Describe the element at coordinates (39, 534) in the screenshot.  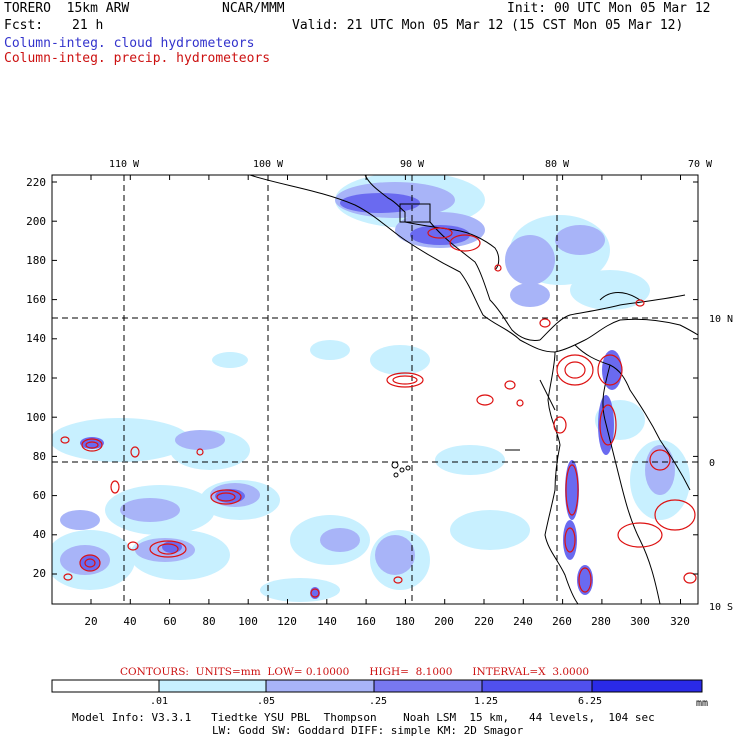
I see `y-tick-label: 40` at that location.